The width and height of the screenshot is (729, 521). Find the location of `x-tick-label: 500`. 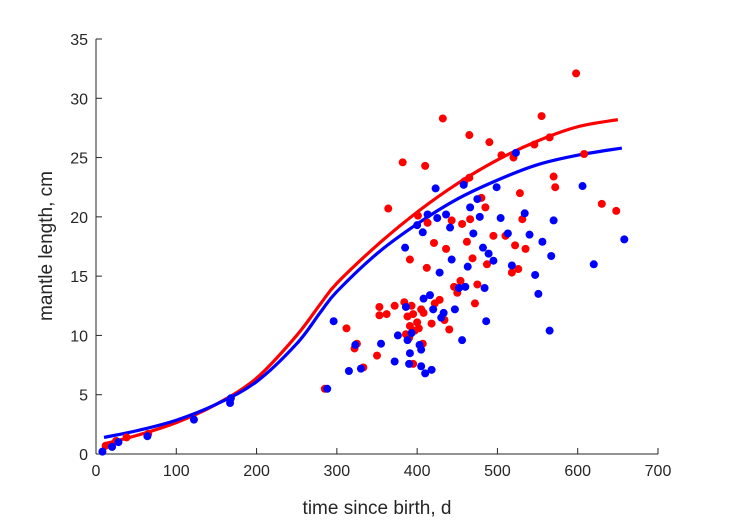

x-tick-label: 500 is located at coordinates (497, 471).